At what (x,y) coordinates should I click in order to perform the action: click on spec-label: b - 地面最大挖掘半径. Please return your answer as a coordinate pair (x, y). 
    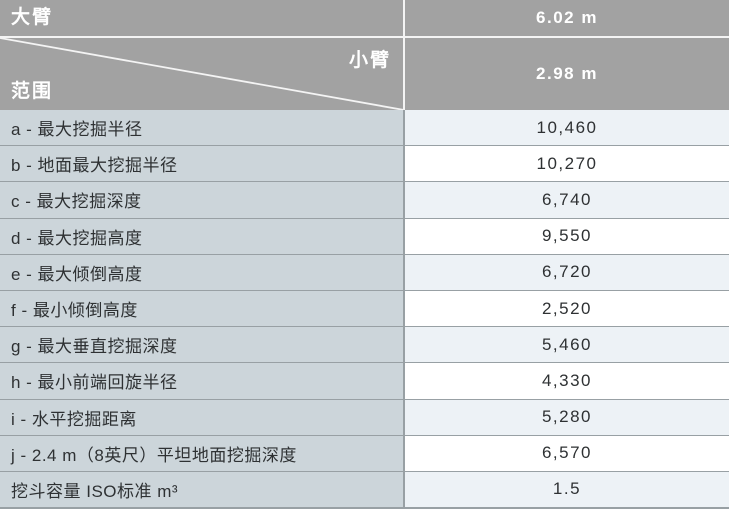
    Looking at the image, I should click on (202, 164).